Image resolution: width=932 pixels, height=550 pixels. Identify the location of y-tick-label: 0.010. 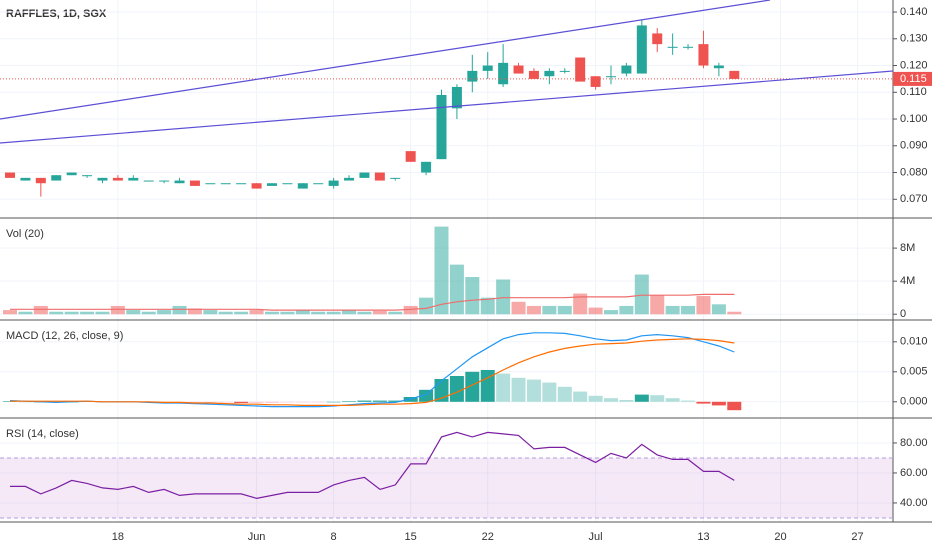
(914, 342).